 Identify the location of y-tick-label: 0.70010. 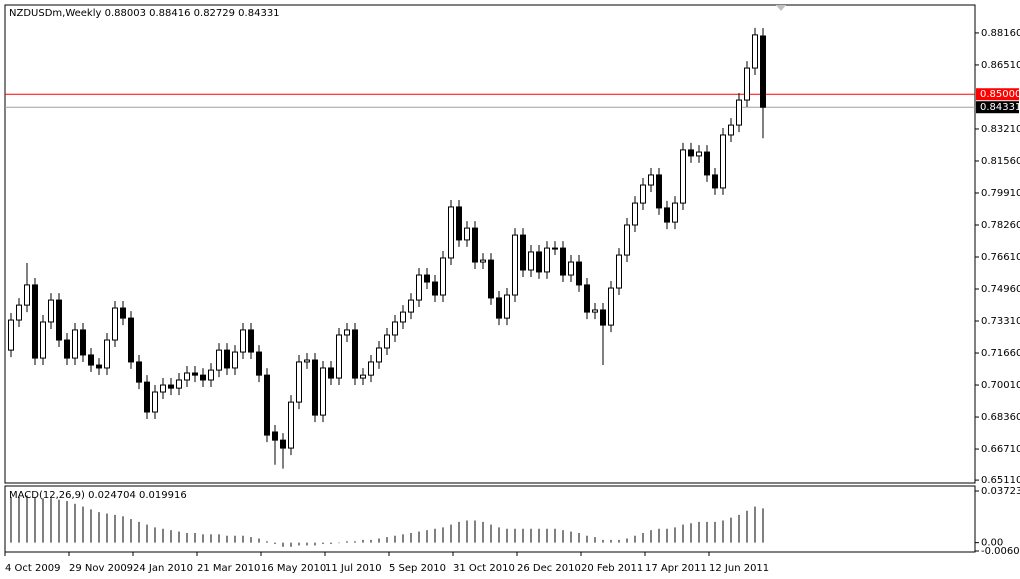
(1000, 385).